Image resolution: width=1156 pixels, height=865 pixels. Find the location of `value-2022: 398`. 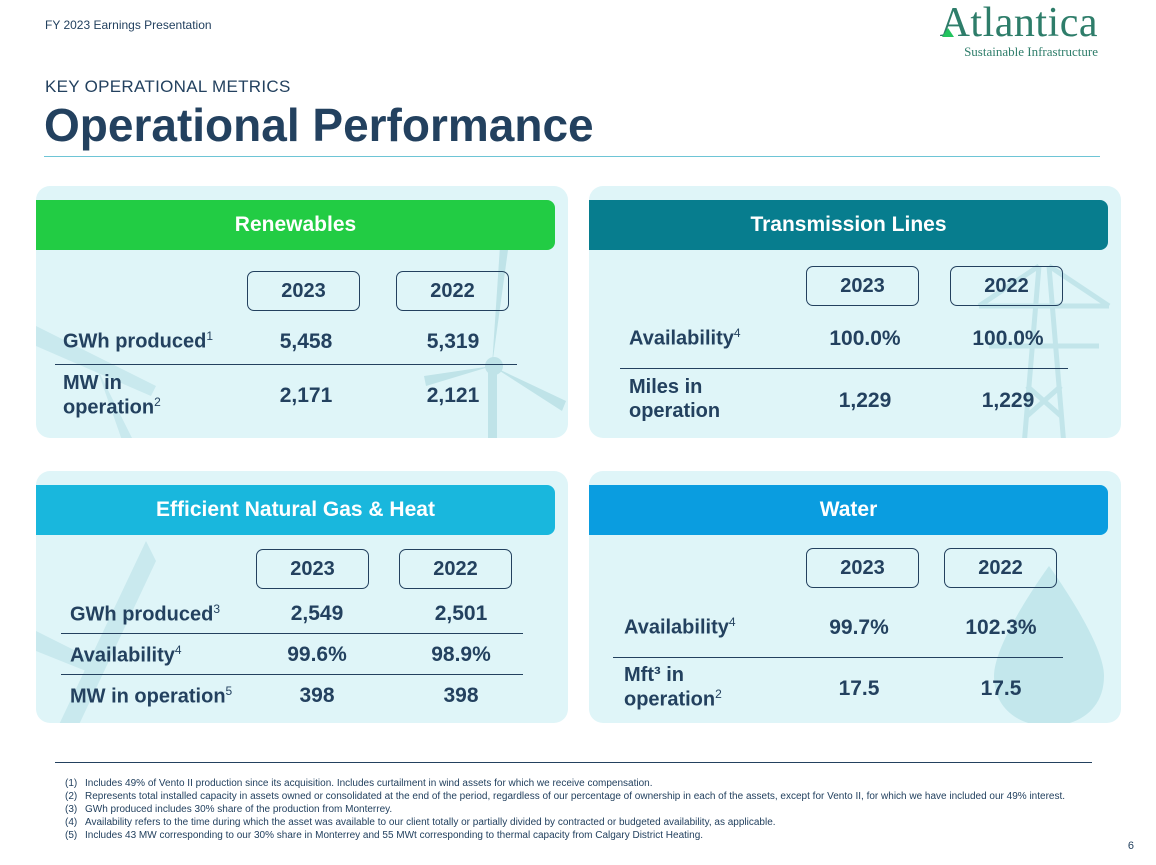

value-2022: 398 is located at coordinates (461, 695).